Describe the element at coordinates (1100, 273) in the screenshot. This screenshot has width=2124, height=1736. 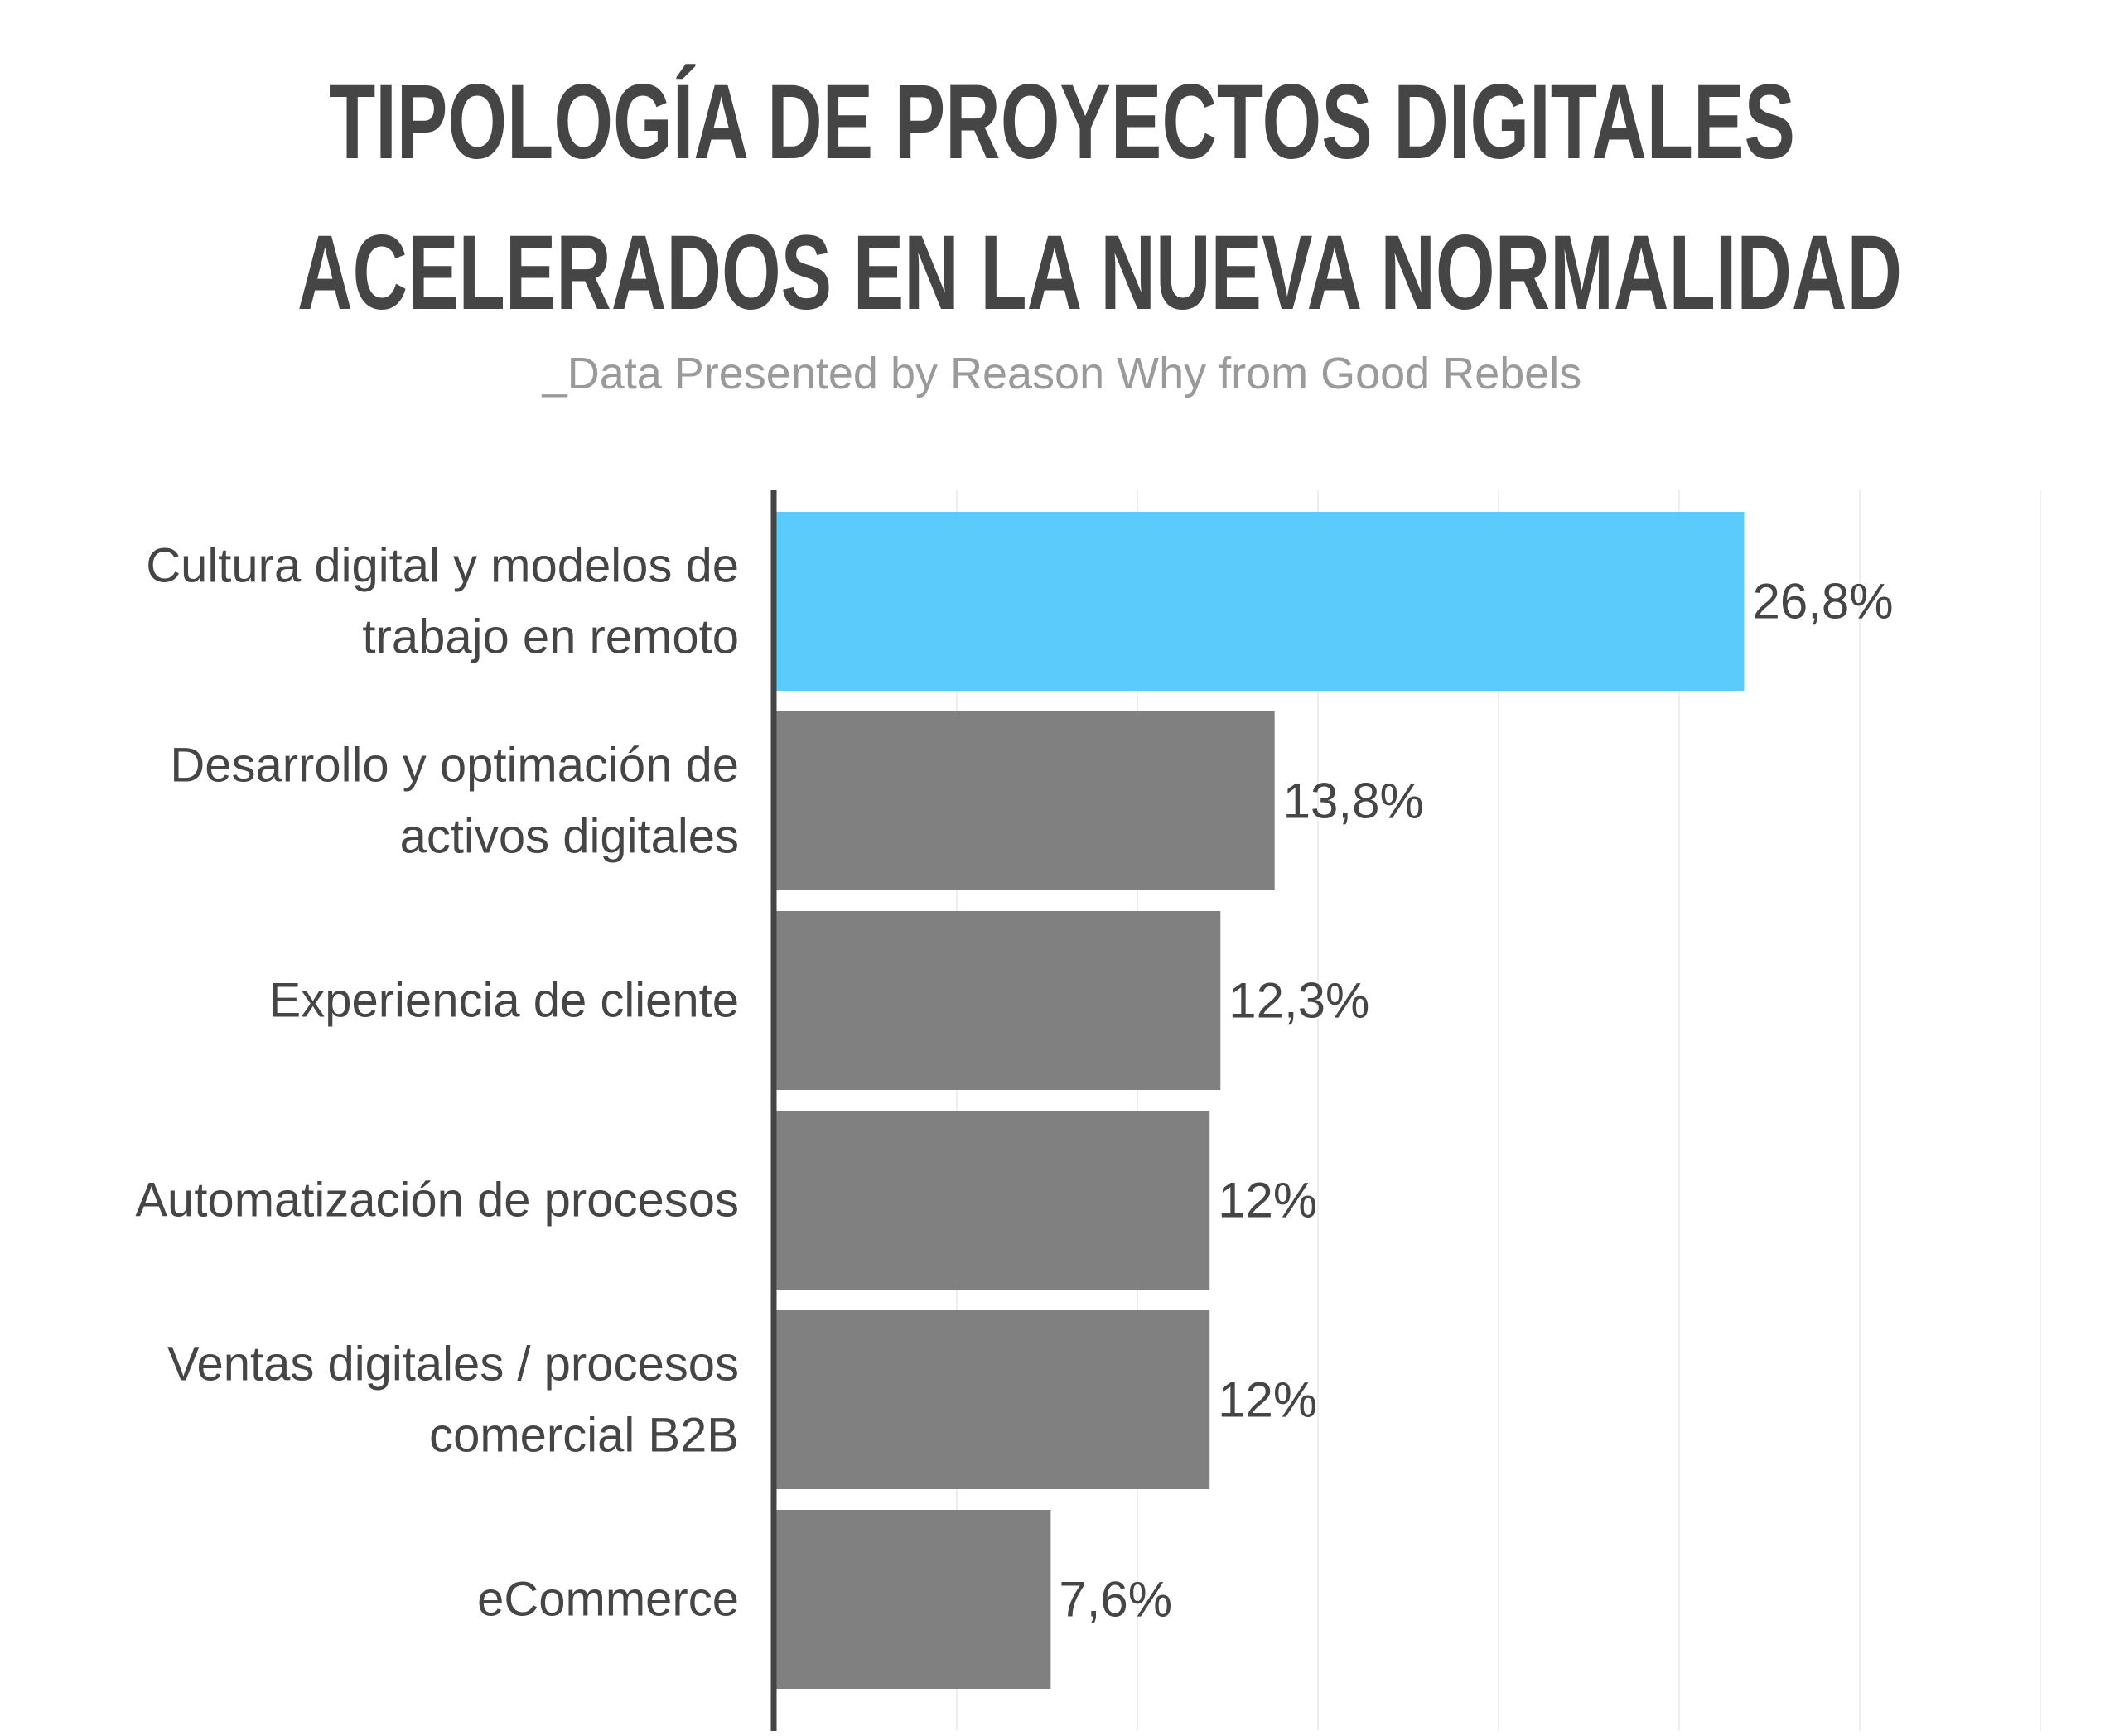
I see `chart-title-line-2: ACELERADOS EN LA NUEVA NORMALIDAD` at that location.